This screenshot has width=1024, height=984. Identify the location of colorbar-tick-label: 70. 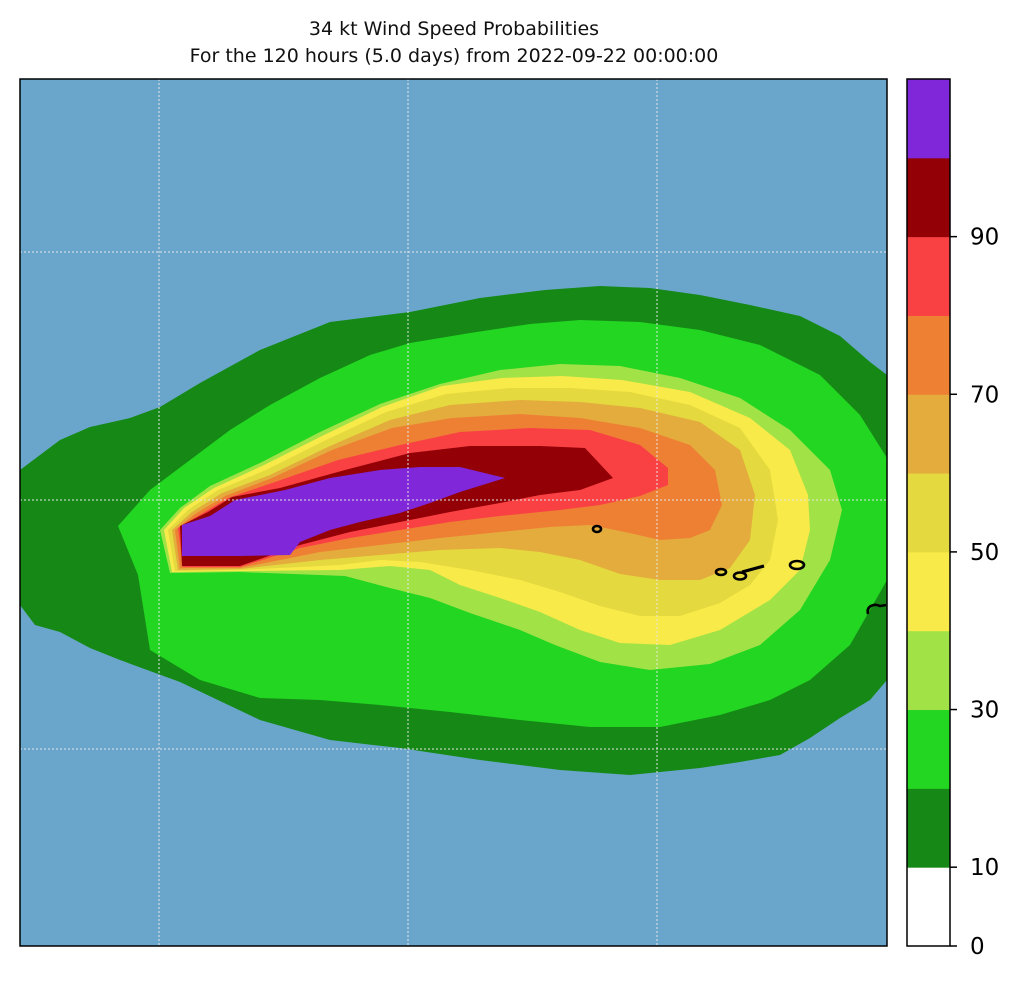
(984, 395).